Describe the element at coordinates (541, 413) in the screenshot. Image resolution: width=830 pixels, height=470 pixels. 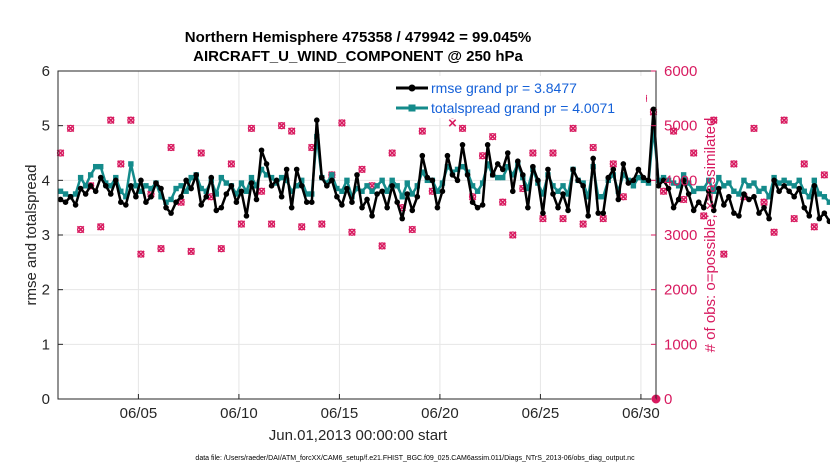
I see `x-tick-label: 06/25` at that location.